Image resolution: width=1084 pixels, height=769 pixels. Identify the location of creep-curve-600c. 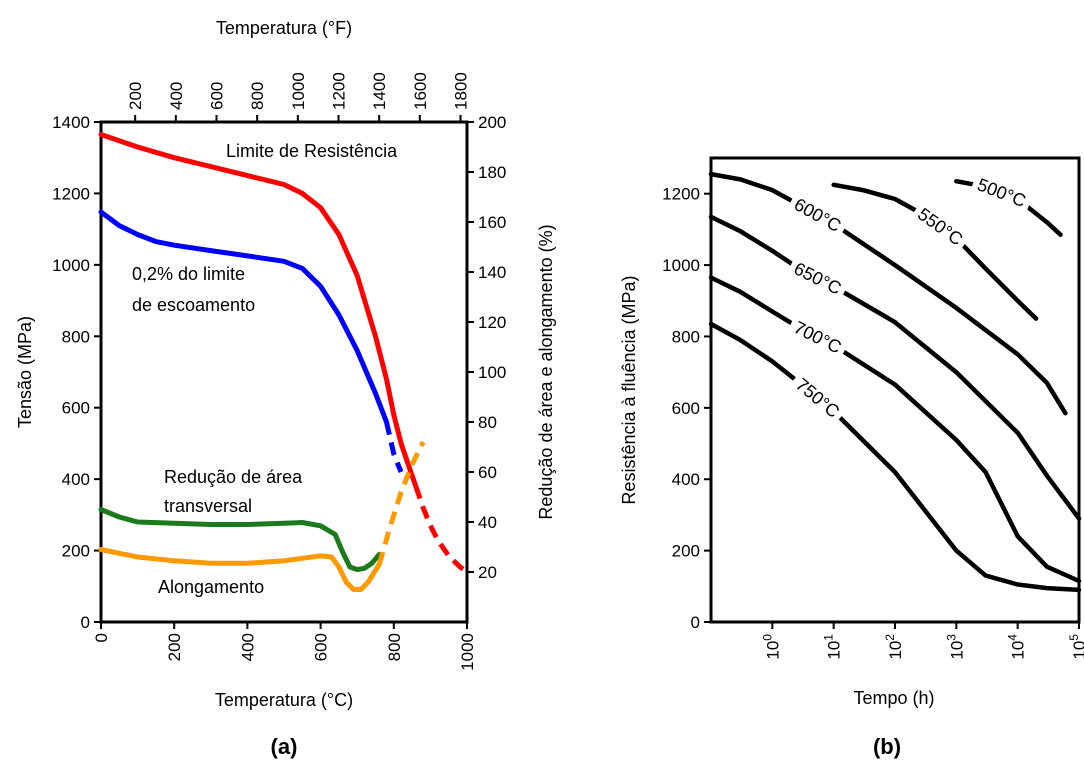
(888, 293).